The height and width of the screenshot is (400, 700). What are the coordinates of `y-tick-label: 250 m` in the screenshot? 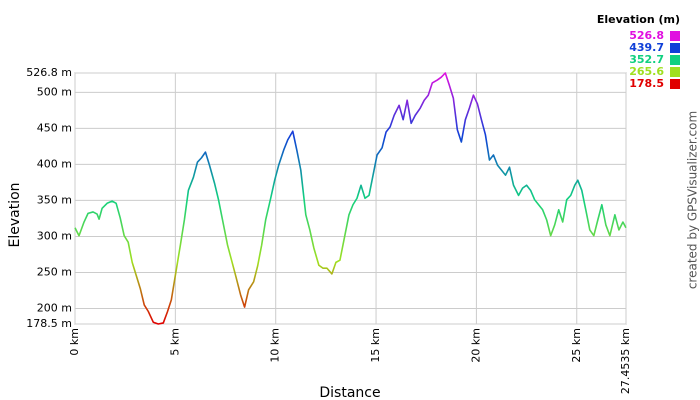 It's located at (54, 271).